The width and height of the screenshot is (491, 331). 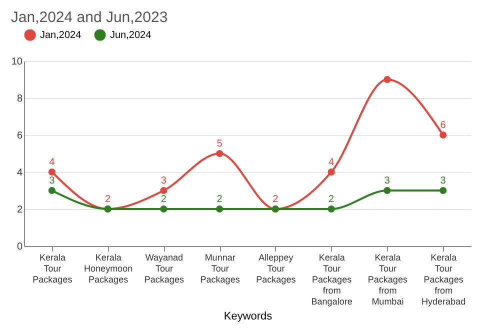 What do you see at coordinates (17, 62) in the screenshot?
I see `y-tick-label: 10` at bounding box center [17, 62].